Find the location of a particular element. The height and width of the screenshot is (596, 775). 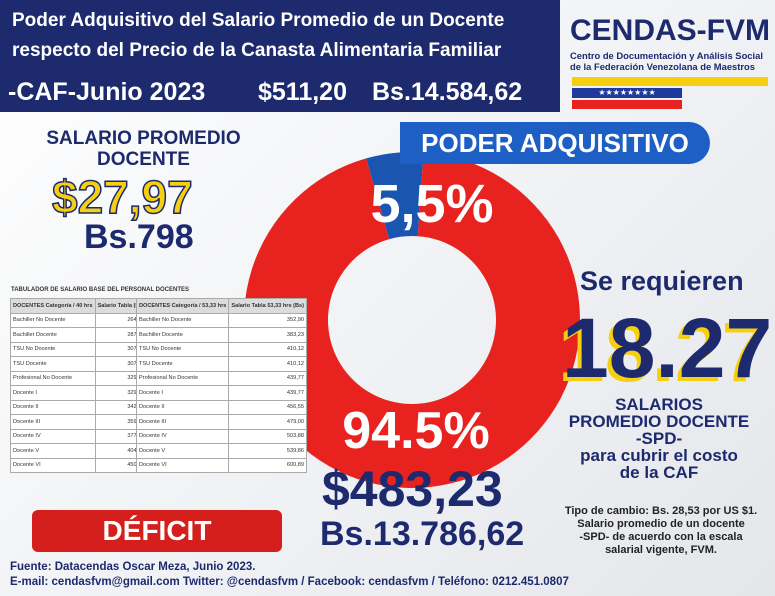

deficit-bs: Bs.13.786,62 is located at coordinates (422, 534).